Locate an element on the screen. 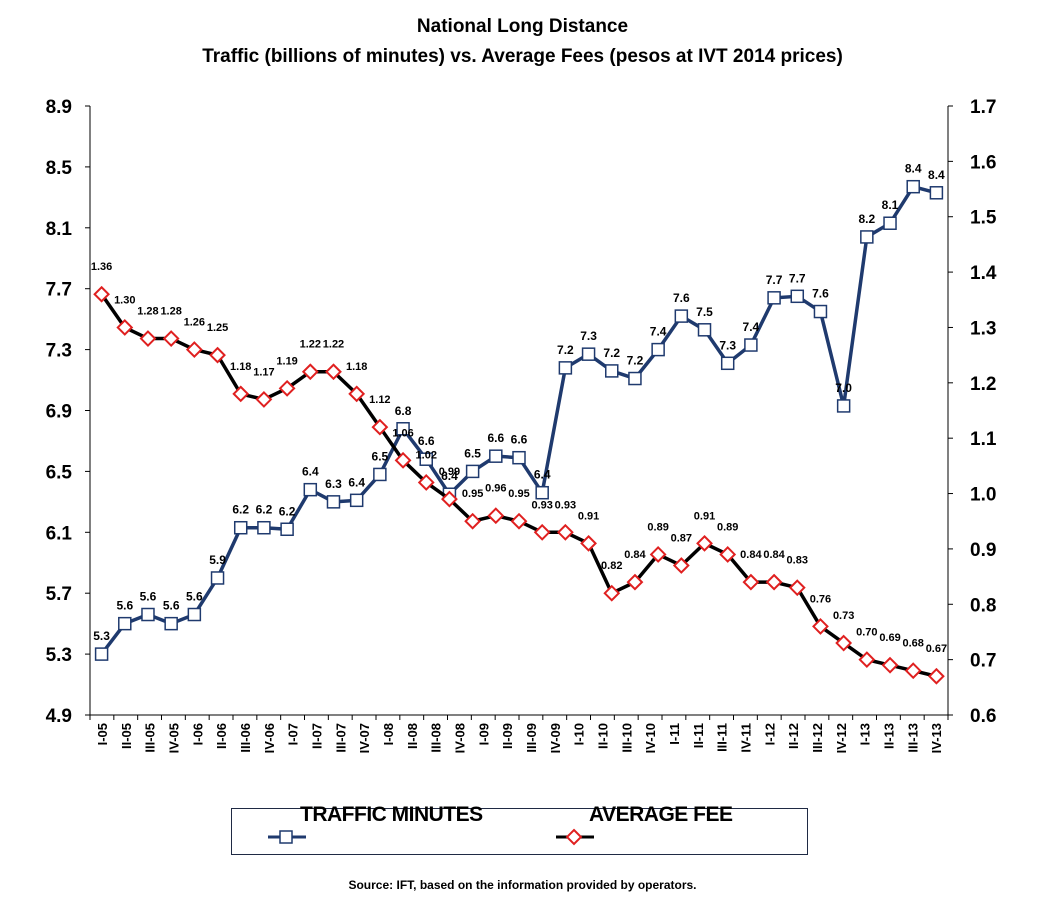  x-tick-label: III-08 is located at coordinates (436, 738).